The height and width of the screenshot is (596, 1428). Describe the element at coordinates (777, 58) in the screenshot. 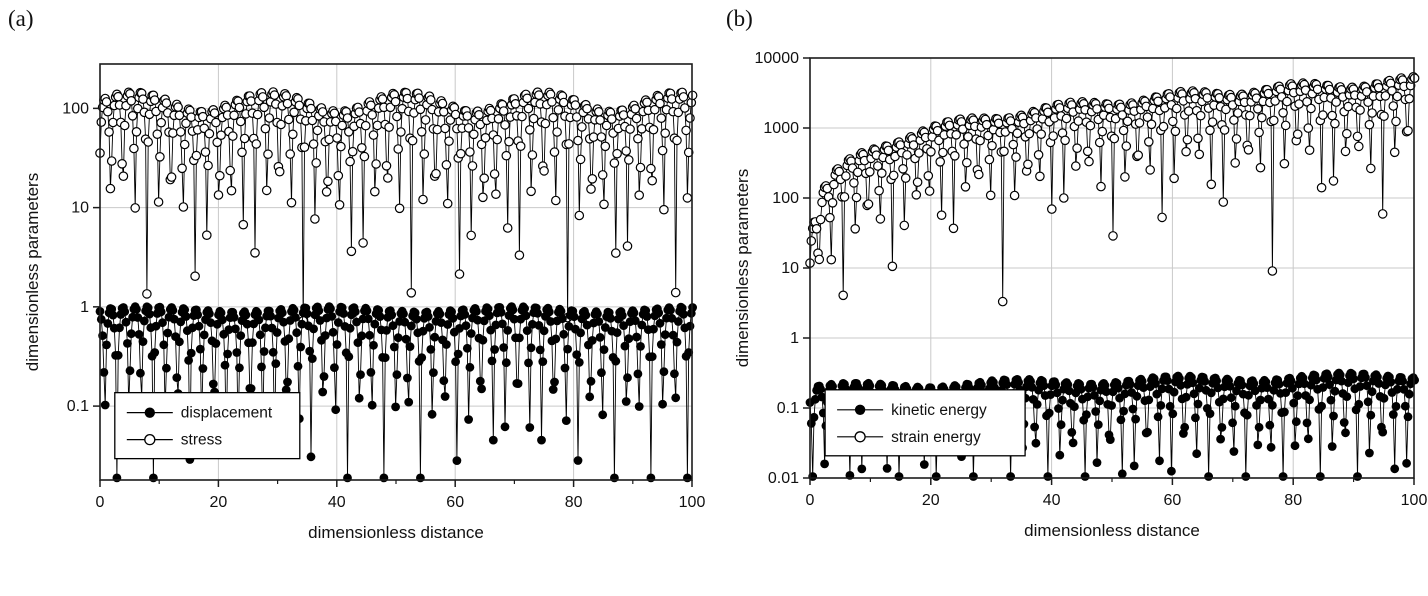

I see `svg-text: 10000` at that location.